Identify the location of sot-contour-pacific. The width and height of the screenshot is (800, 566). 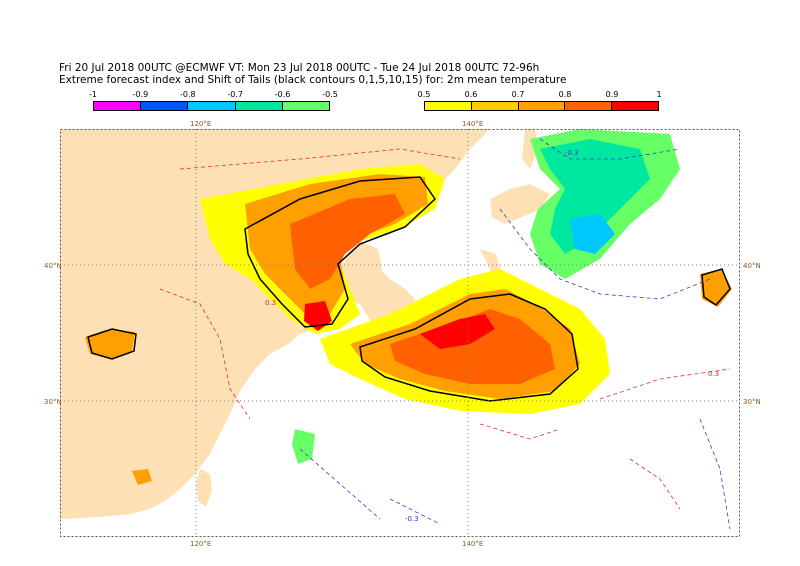
(469, 347).